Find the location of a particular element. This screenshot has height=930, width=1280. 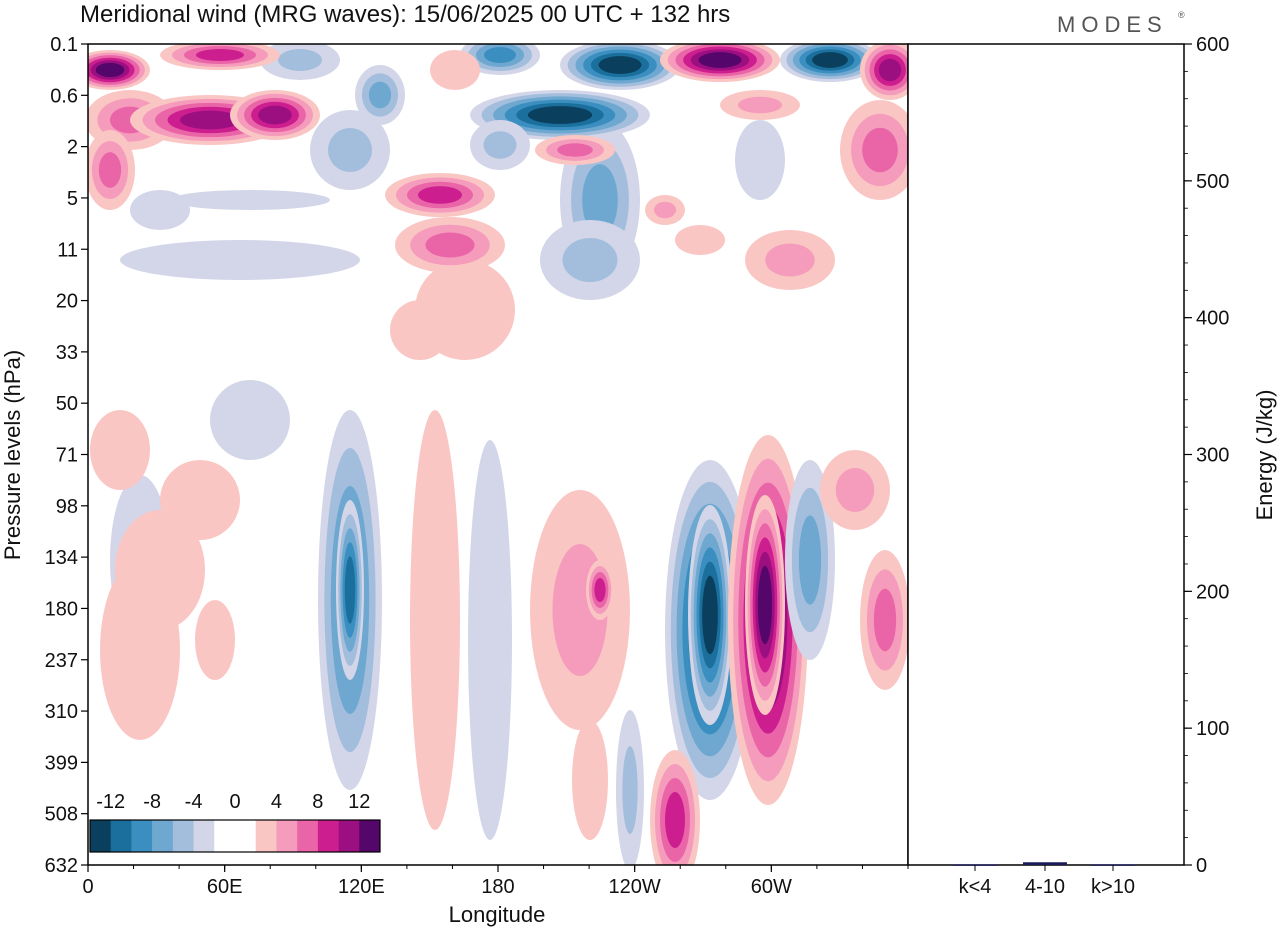

longitude-tick-label: 0 is located at coordinates (87, 887).